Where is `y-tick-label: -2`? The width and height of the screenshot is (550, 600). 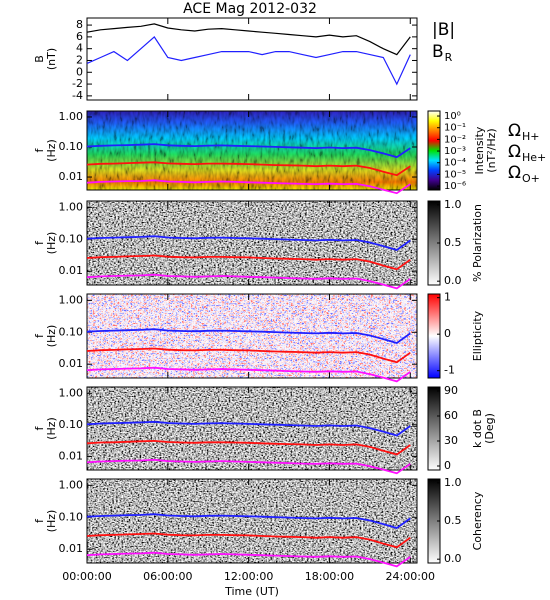 y-tick-label: -2 is located at coordinates (77, 83).